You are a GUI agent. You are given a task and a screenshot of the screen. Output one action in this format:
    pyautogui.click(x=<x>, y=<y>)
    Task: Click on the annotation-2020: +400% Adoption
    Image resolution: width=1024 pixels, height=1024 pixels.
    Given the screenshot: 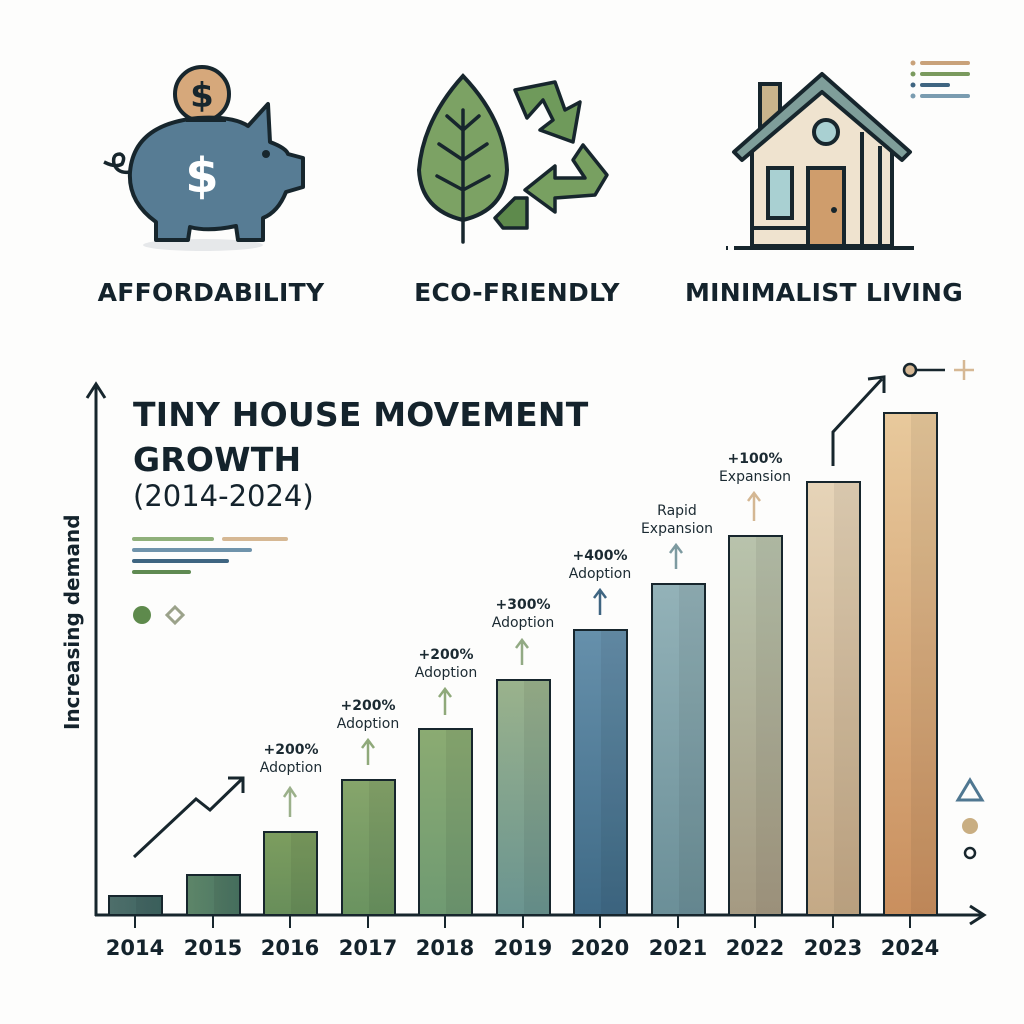 What is the action you would take?
    pyautogui.click(x=600, y=565)
    